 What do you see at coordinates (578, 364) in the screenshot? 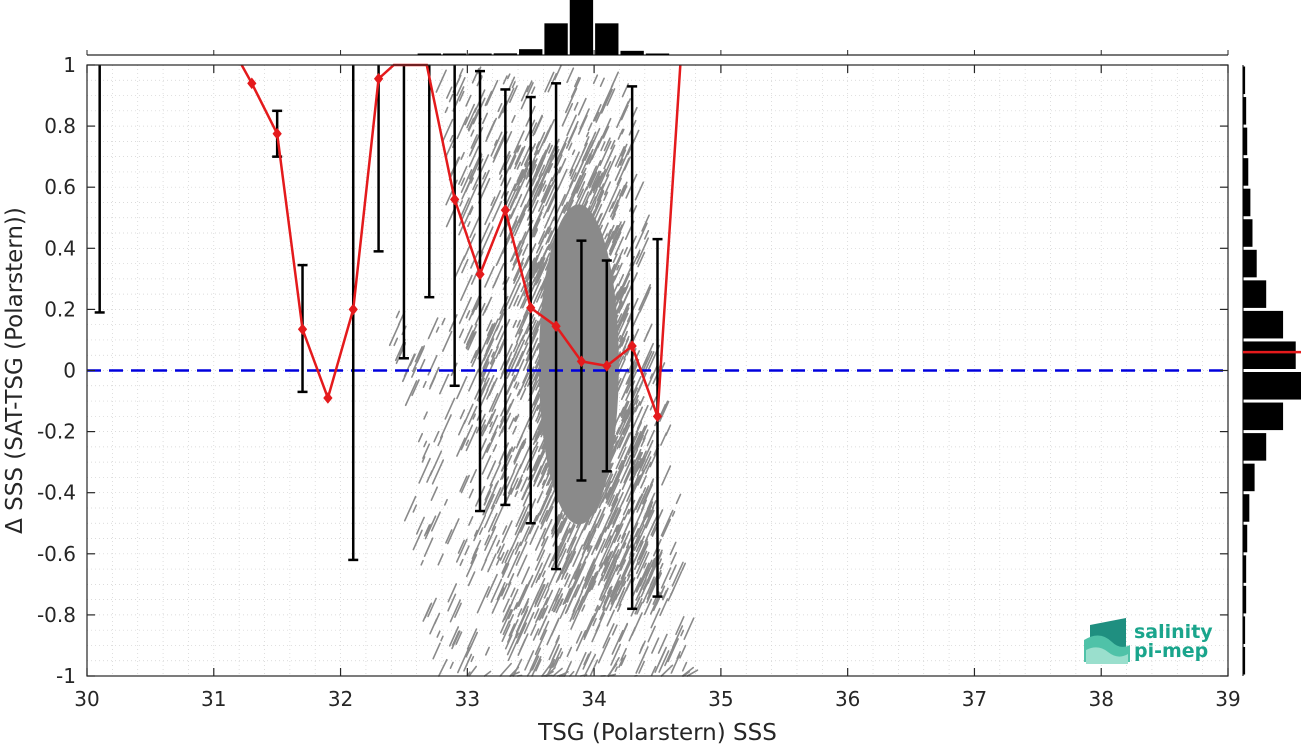
I see `scatter-dense-core` at bounding box center [578, 364].